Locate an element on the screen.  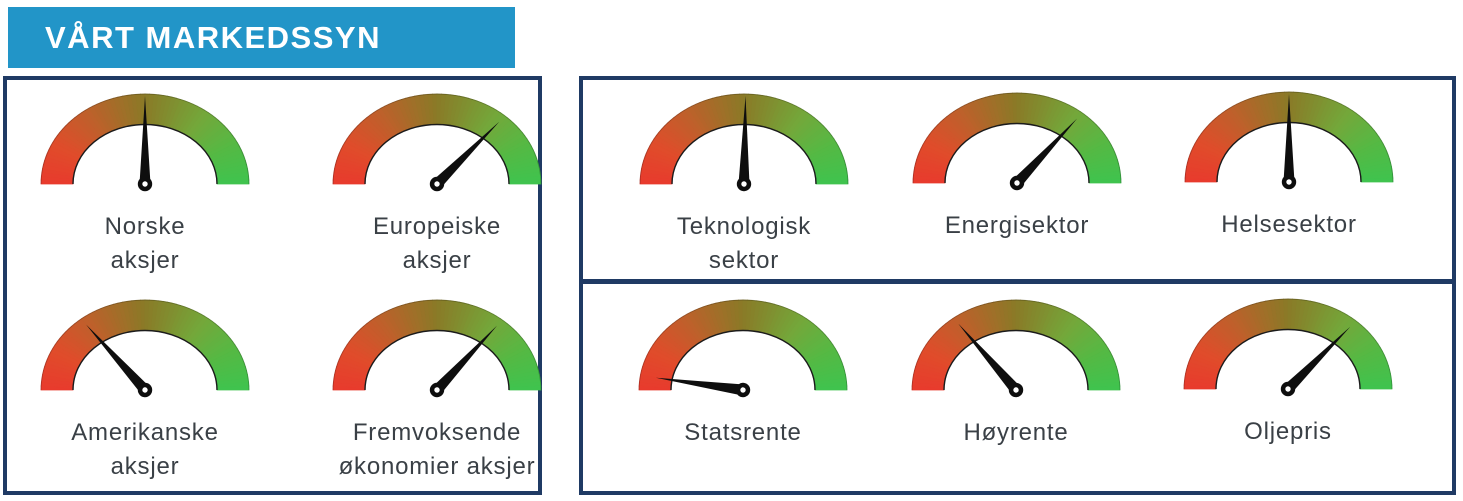
gauge-dial-energisektor is located at coordinates (1017, 141).